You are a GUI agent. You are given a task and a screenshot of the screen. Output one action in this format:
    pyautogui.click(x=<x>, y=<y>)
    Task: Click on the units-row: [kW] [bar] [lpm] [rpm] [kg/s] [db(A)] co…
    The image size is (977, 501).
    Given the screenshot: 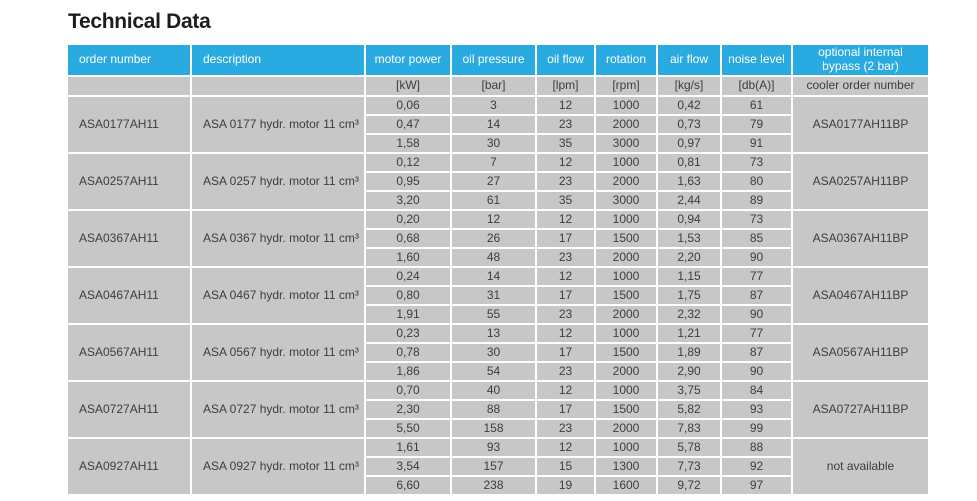 What is the action you would take?
    pyautogui.click(x=498, y=86)
    